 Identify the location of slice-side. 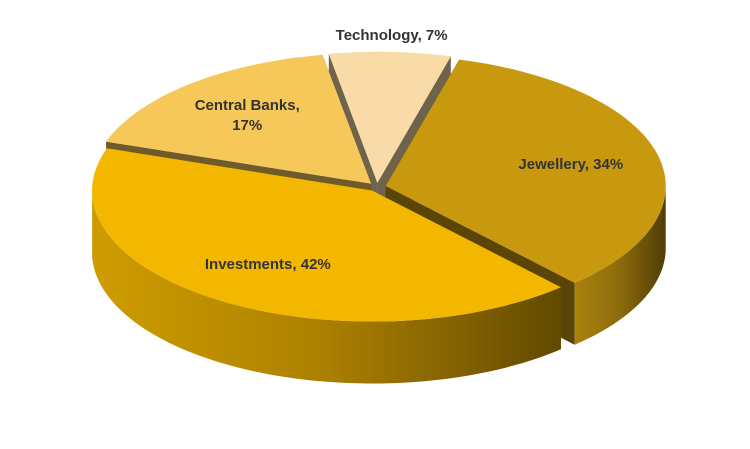
(620, 265).